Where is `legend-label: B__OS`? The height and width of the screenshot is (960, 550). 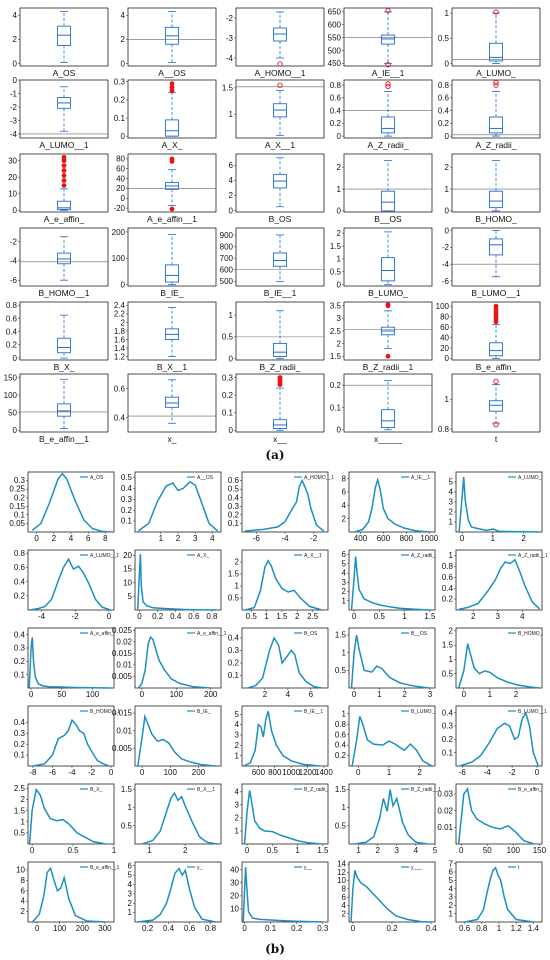
legend-label: B__OS is located at coordinates (419, 634).